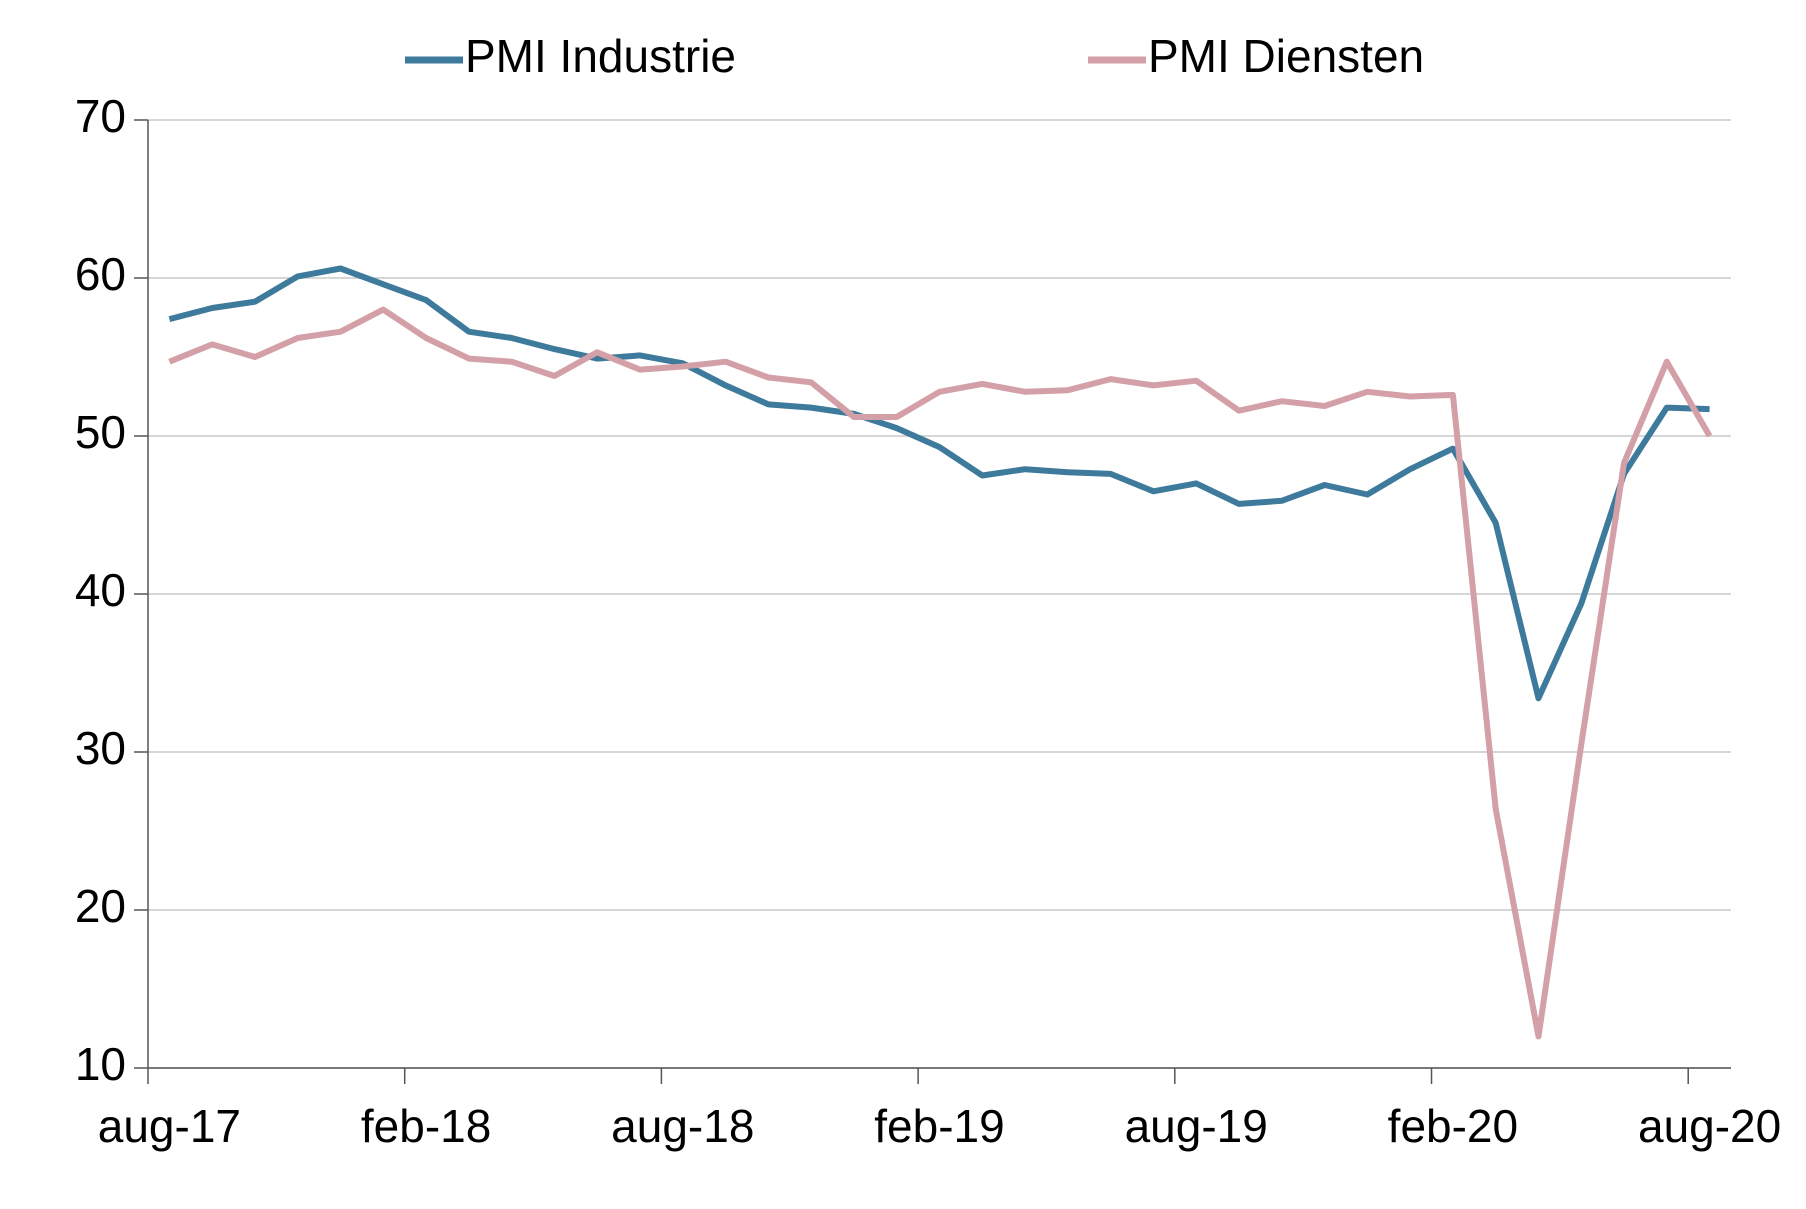 This screenshot has height=1209, width=1806. What do you see at coordinates (682, 1126) in the screenshot?
I see `x-tick-label: aug-18` at bounding box center [682, 1126].